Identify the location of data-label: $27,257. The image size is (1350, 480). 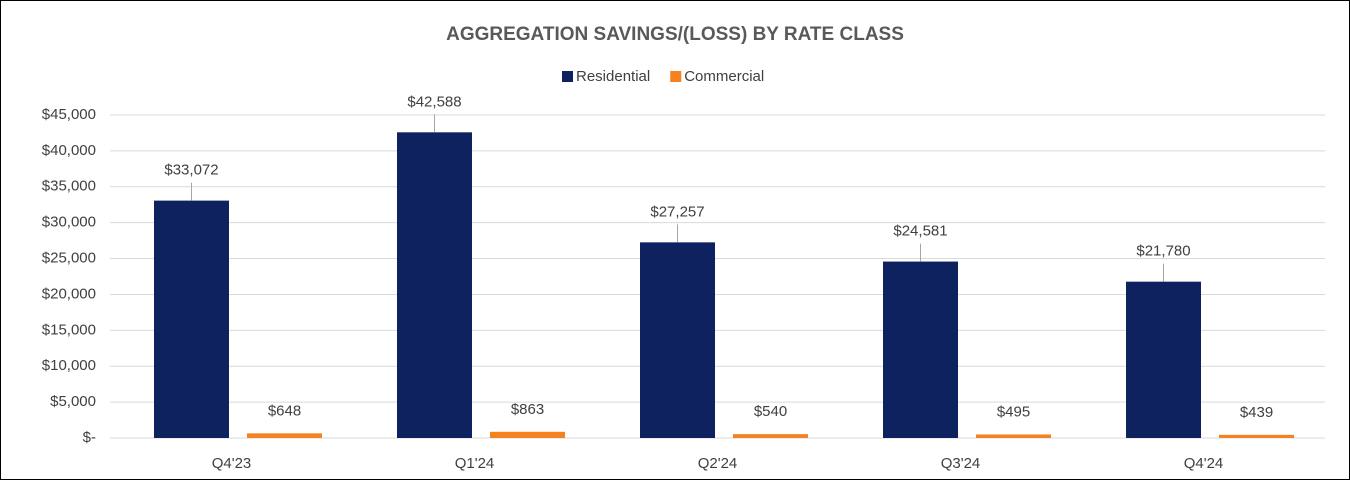
(677, 211).